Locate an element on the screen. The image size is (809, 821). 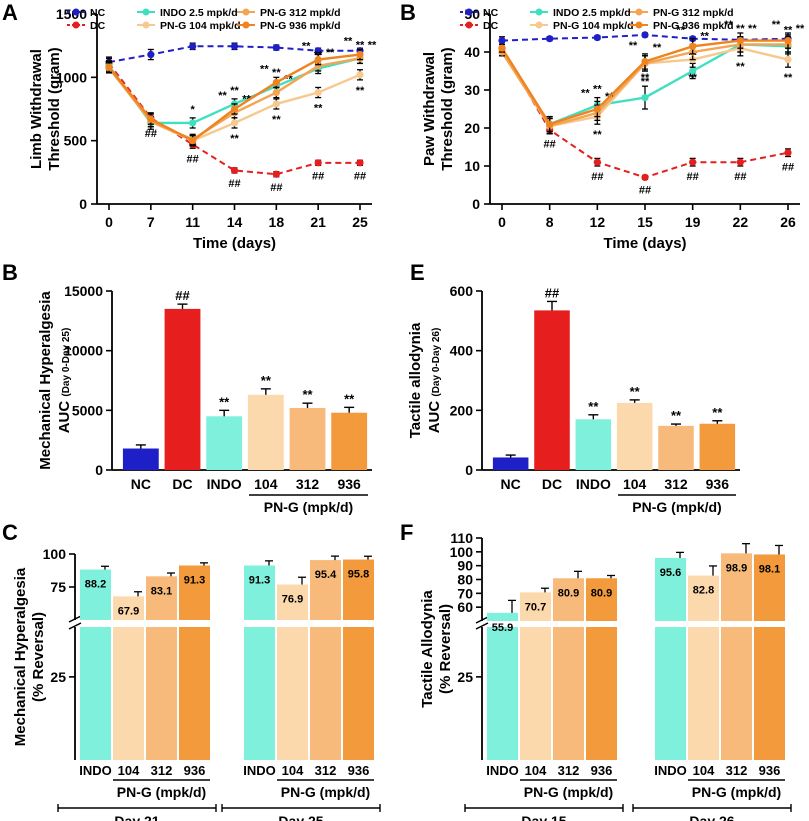
panel-b-auc-sig-label: ## is located at coordinates (182, 295).